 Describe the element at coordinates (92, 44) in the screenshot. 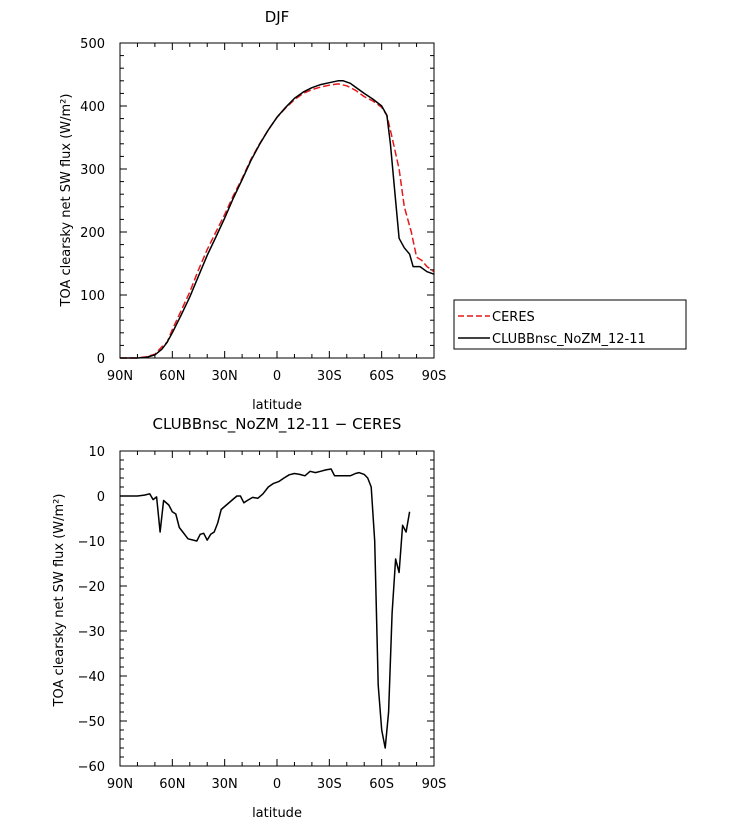

I see `y-tick-label: 500` at that location.